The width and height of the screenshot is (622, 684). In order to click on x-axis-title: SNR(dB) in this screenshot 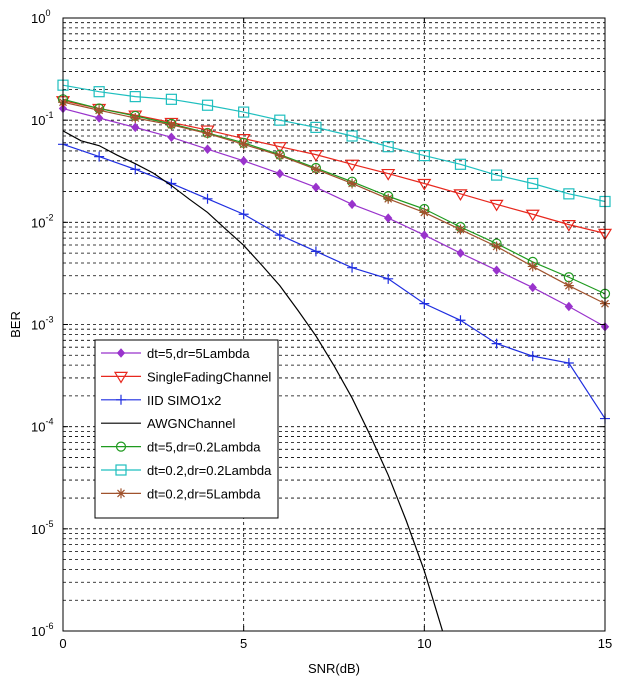, I will do `click(334, 668)`.